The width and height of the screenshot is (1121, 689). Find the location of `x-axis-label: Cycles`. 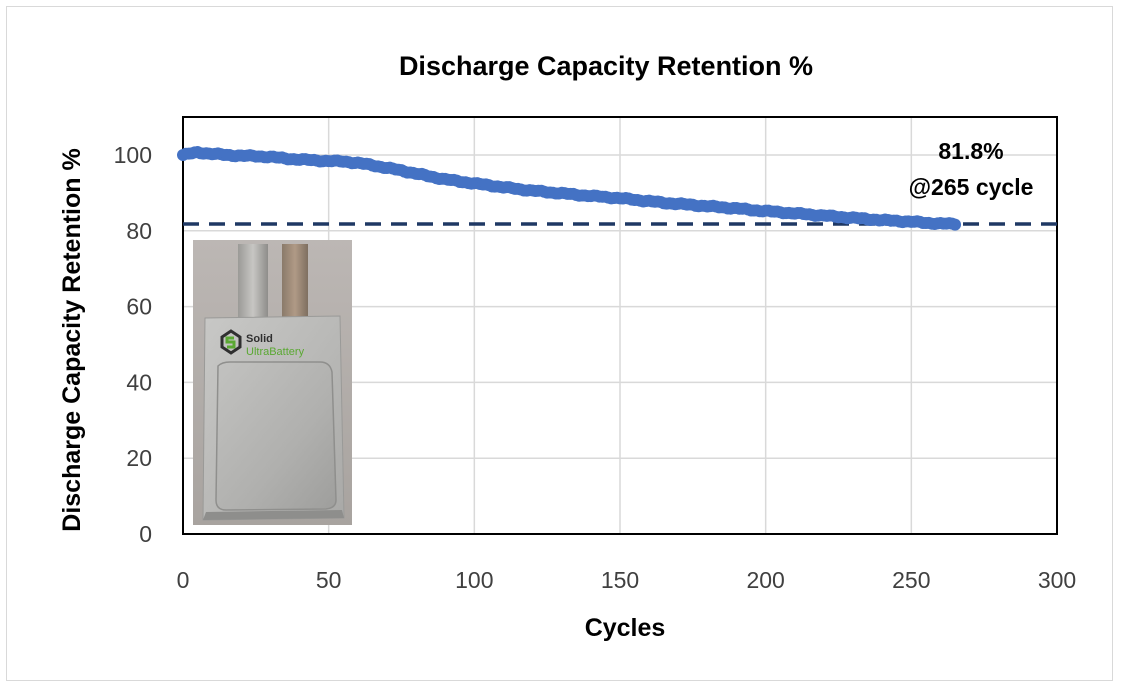

x-axis-label: Cycles is located at coordinates (625, 628).